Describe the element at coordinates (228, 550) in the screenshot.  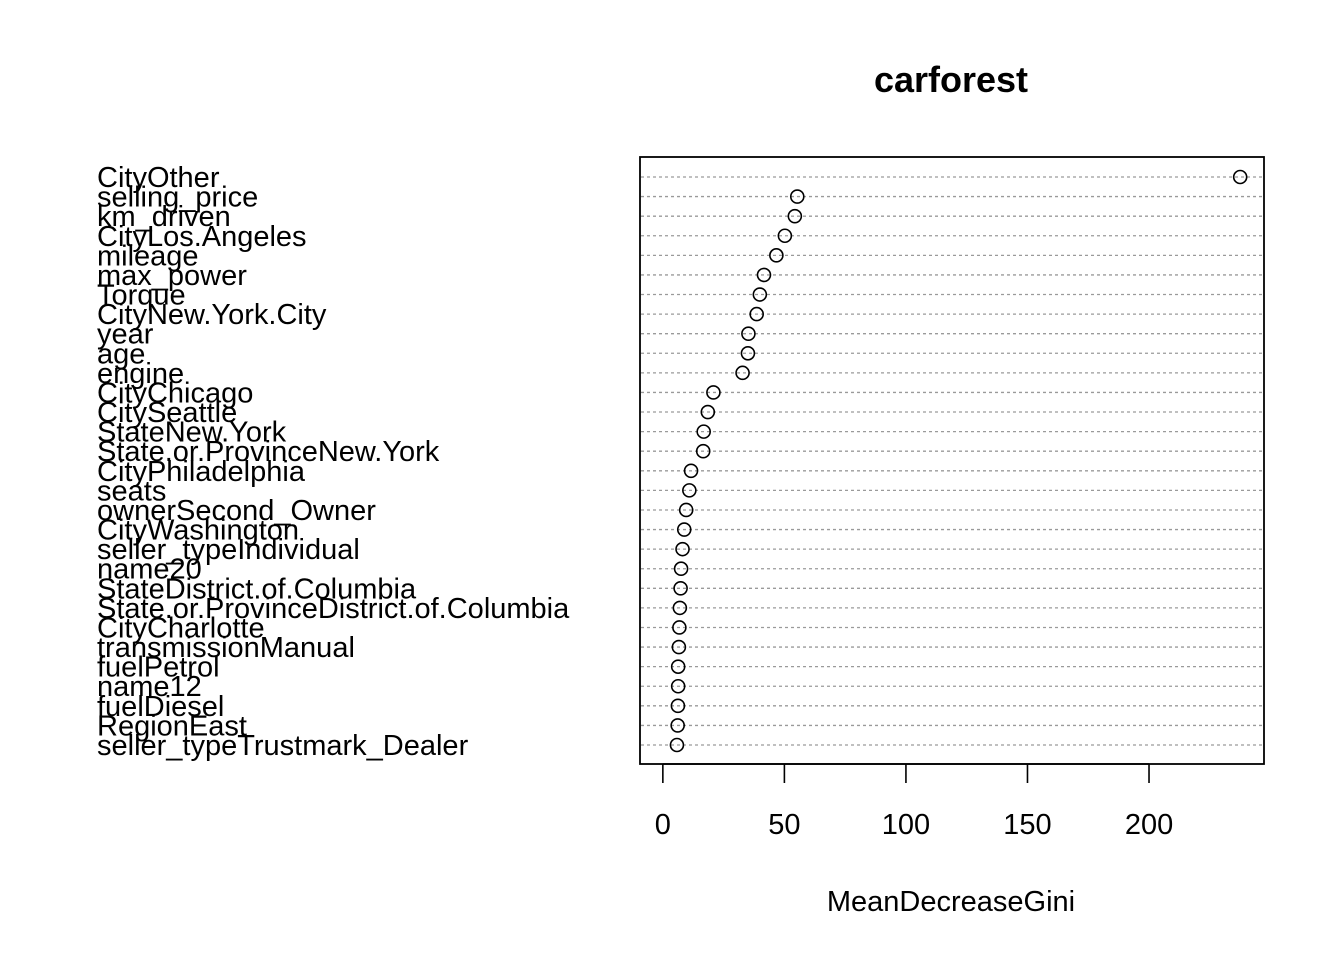
I see `category-label: seller_typeIndividual` at that location.